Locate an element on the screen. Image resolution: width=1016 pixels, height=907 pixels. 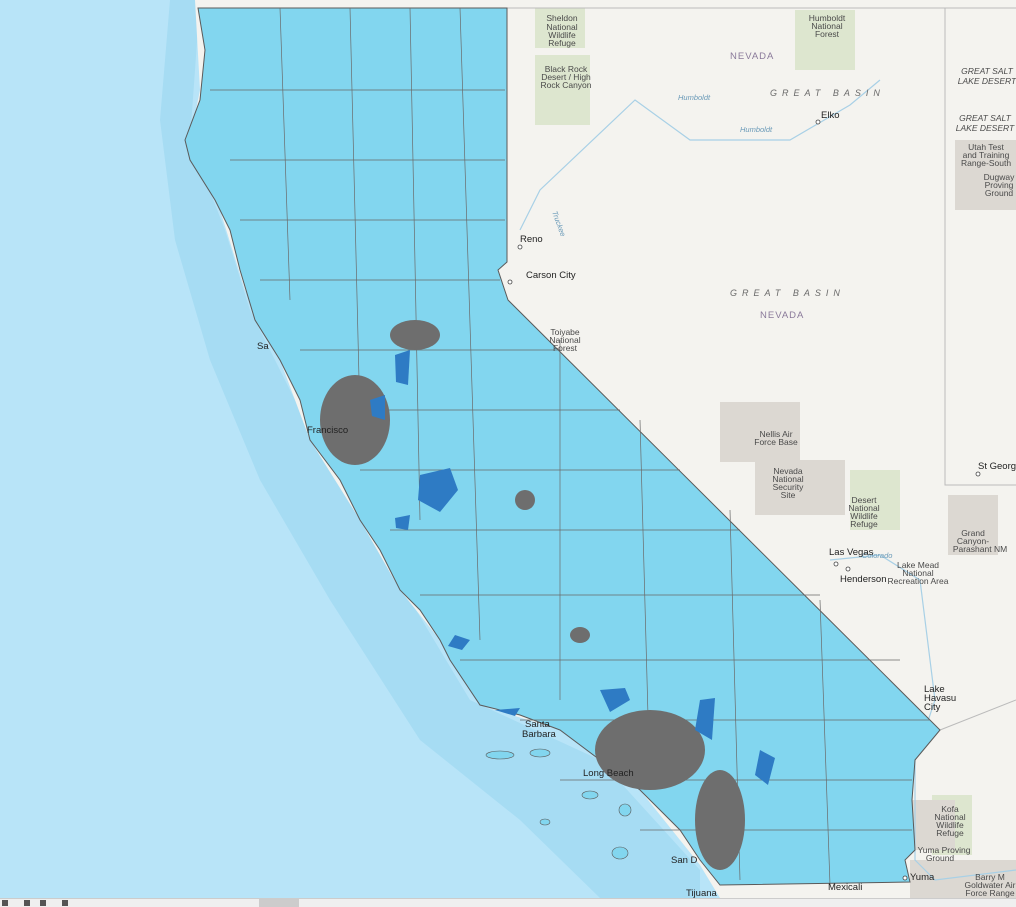
map-label-line: Humboldt is located at coordinates (827, 18).